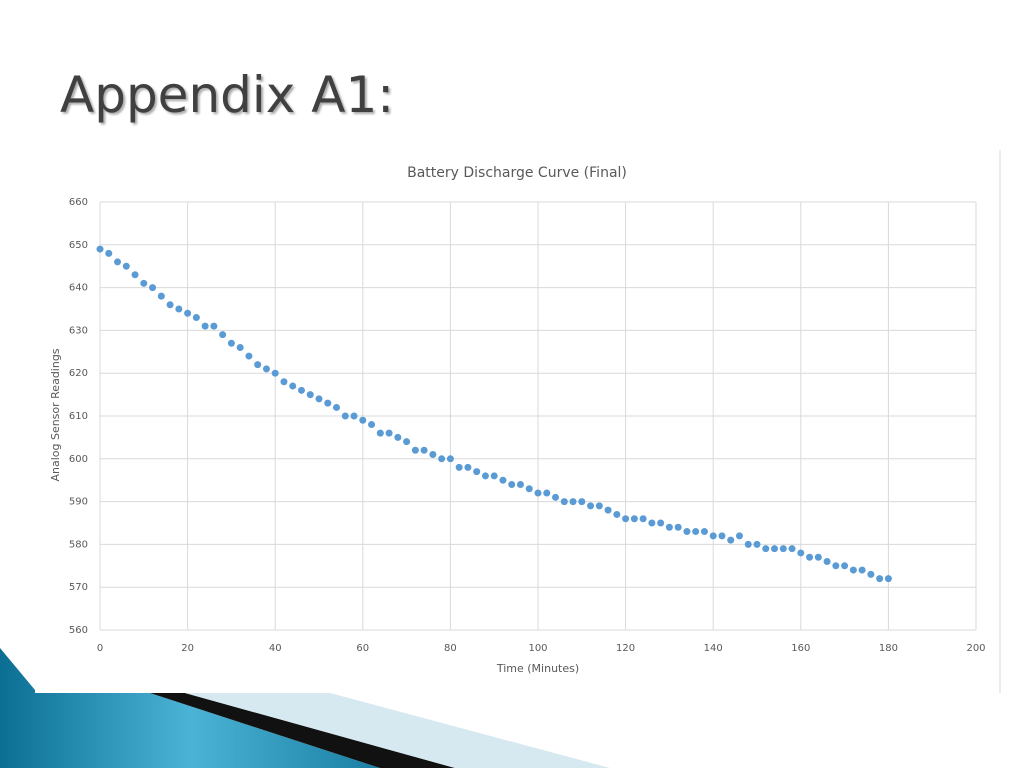  What do you see at coordinates (78, 587) in the screenshot?
I see `y-tick-label: 570` at bounding box center [78, 587].